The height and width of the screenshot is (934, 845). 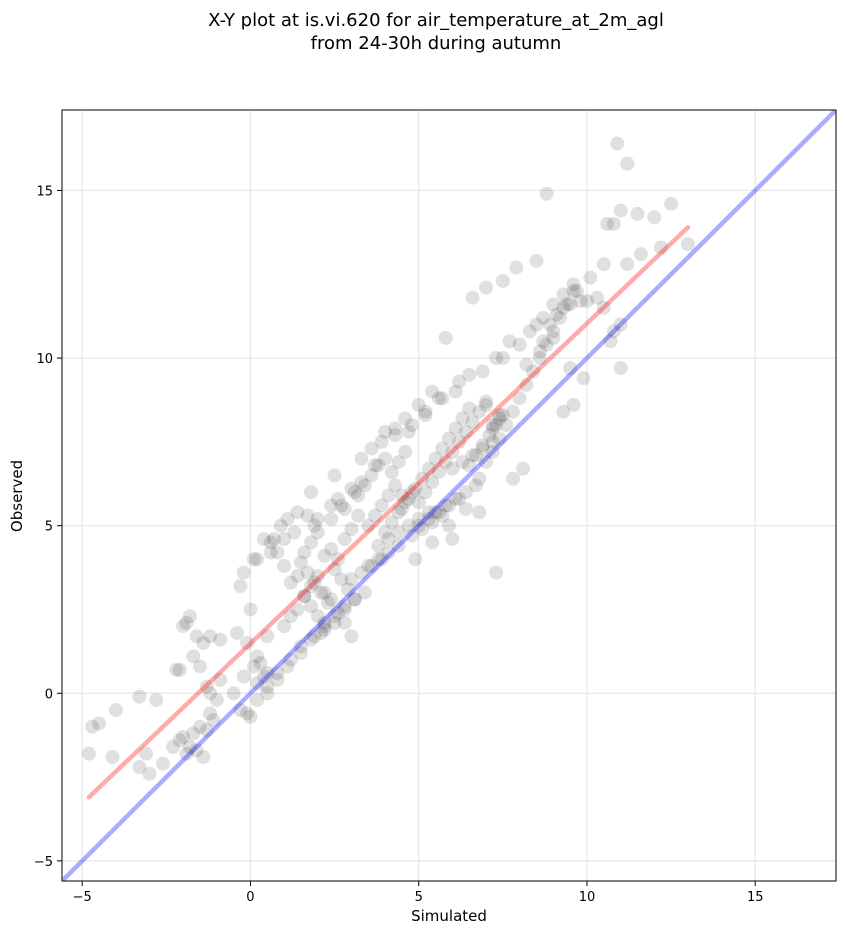 What do you see at coordinates (43, 862) in the screenshot?
I see `y-tick-label: −5` at bounding box center [43, 862].